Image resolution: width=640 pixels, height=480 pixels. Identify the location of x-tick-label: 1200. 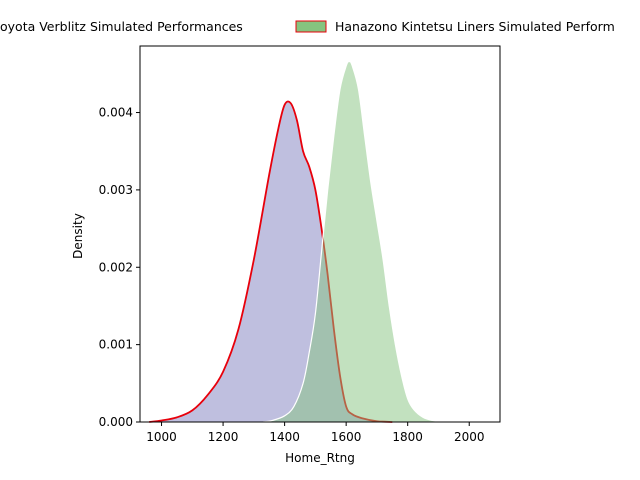
(223, 437).